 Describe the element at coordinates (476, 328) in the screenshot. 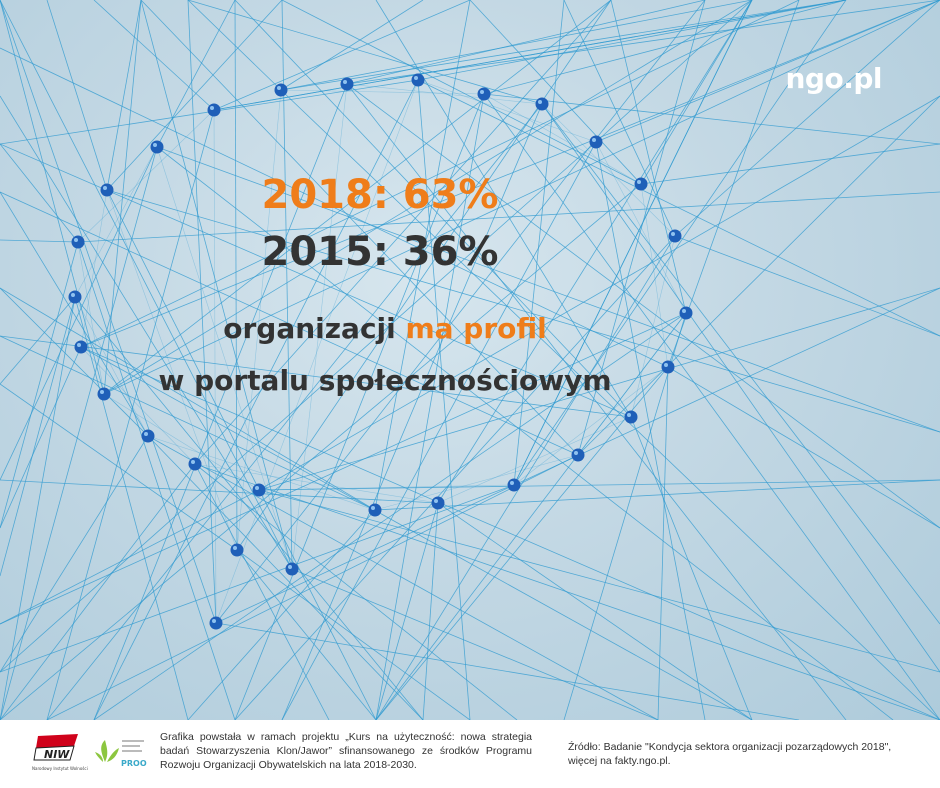

I see `caption-highlight: ma profil` at that location.